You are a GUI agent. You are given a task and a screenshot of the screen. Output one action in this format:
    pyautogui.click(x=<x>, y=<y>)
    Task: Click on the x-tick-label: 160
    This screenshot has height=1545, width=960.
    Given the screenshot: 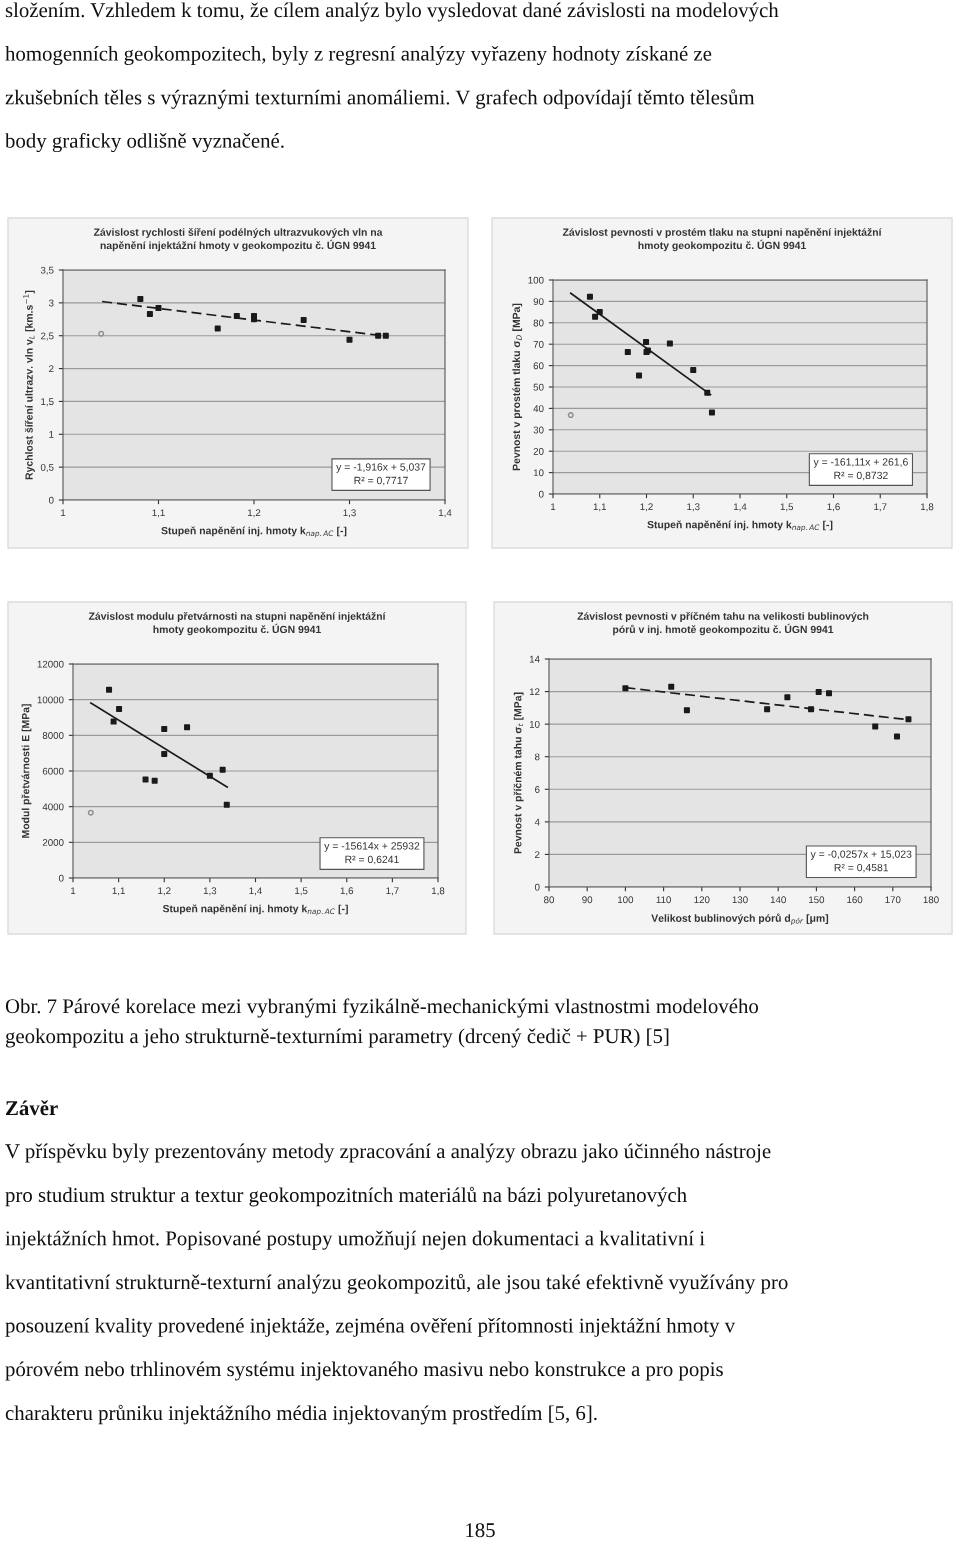 What is the action you would take?
    pyautogui.click(x=855, y=900)
    